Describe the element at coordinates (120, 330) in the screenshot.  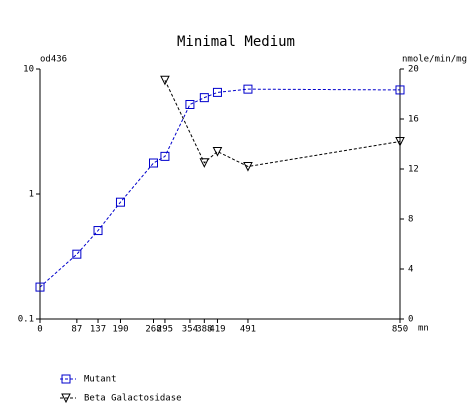
I see `x-tick-label: 190` at that location.